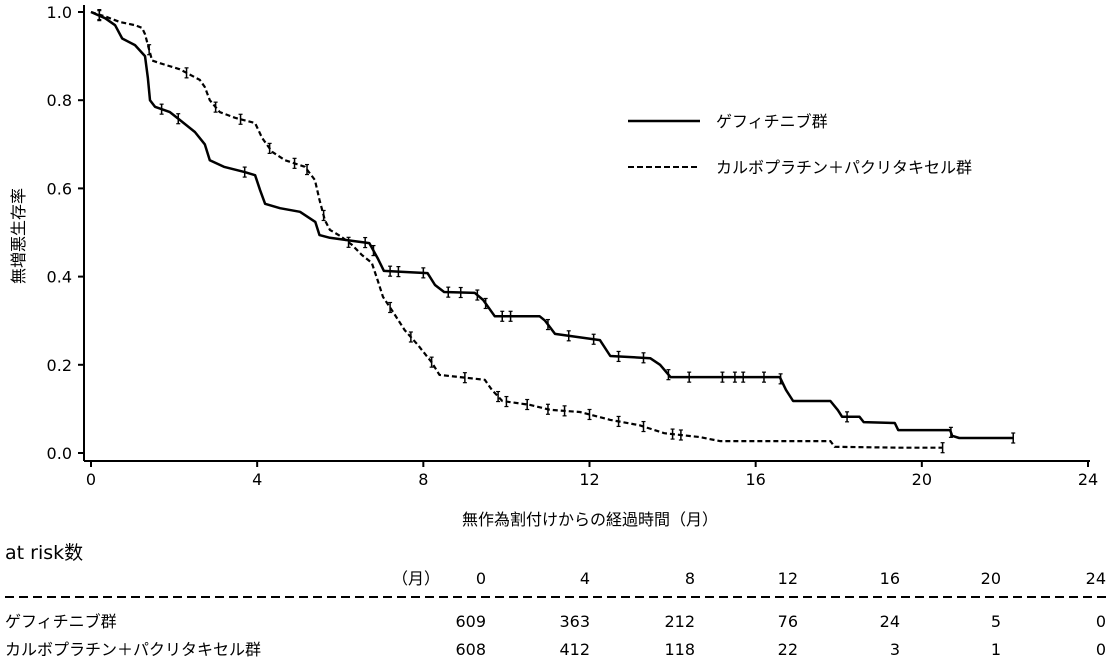 Image resolution: width=1112 pixels, height=666 pixels. I want to click on x-tick-label: 0, so click(91, 479).